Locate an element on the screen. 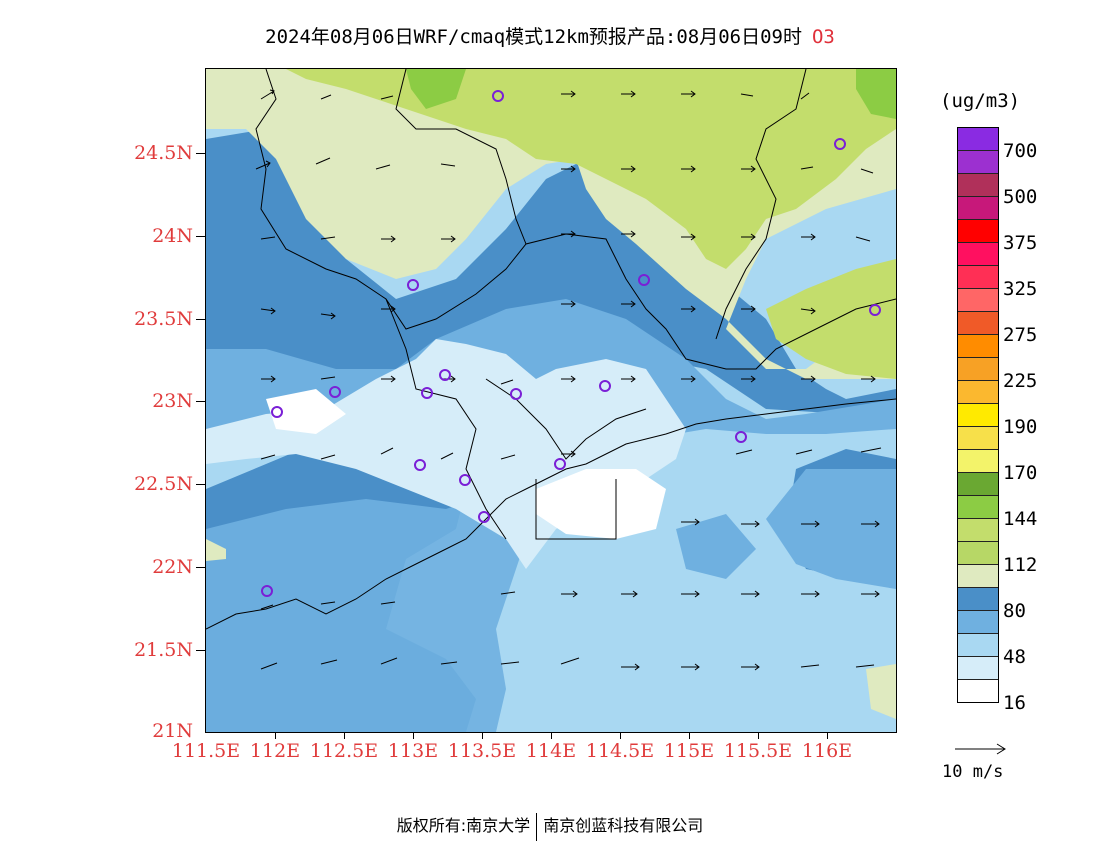  lat-label-22: 22N is located at coordinates (172, 567).